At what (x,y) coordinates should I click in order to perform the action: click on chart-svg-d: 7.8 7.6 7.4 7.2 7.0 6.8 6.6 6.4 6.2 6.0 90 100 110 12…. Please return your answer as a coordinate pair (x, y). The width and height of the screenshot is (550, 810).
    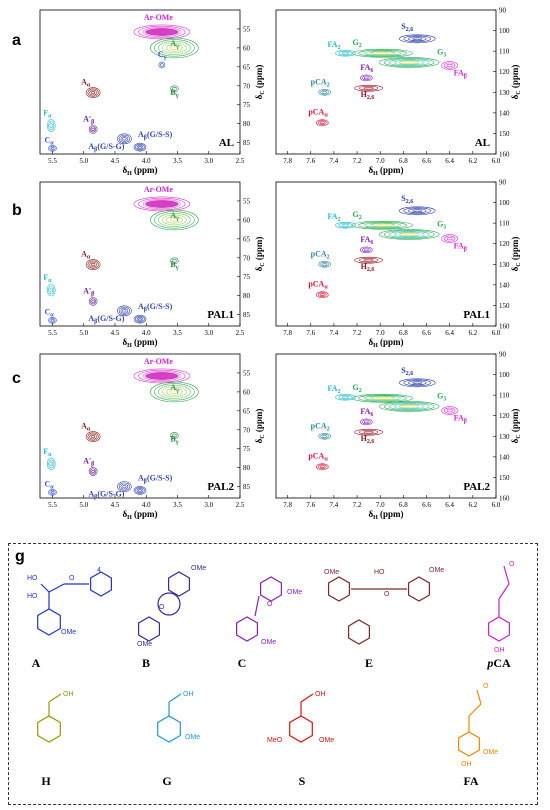
    Looking at the image, I should click on (398, 92).